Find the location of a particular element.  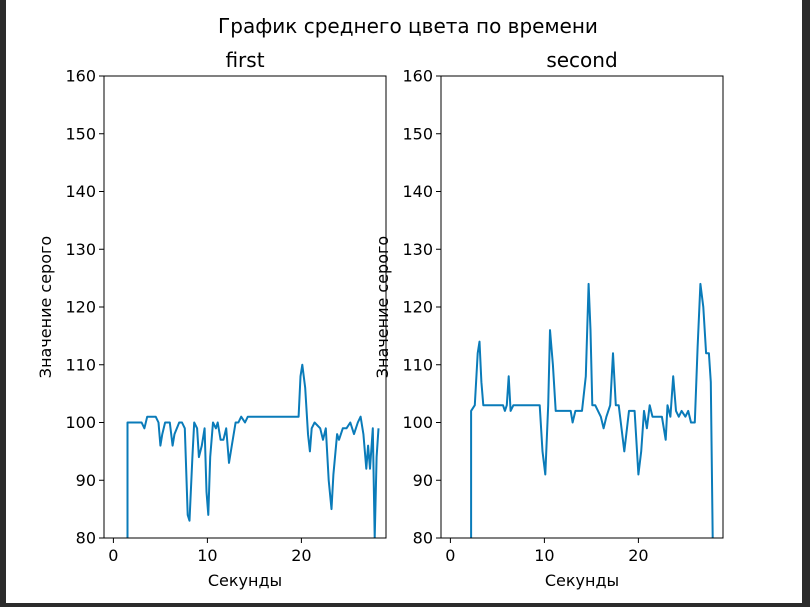

subplot-title: second is located at coordinates (581, 60).